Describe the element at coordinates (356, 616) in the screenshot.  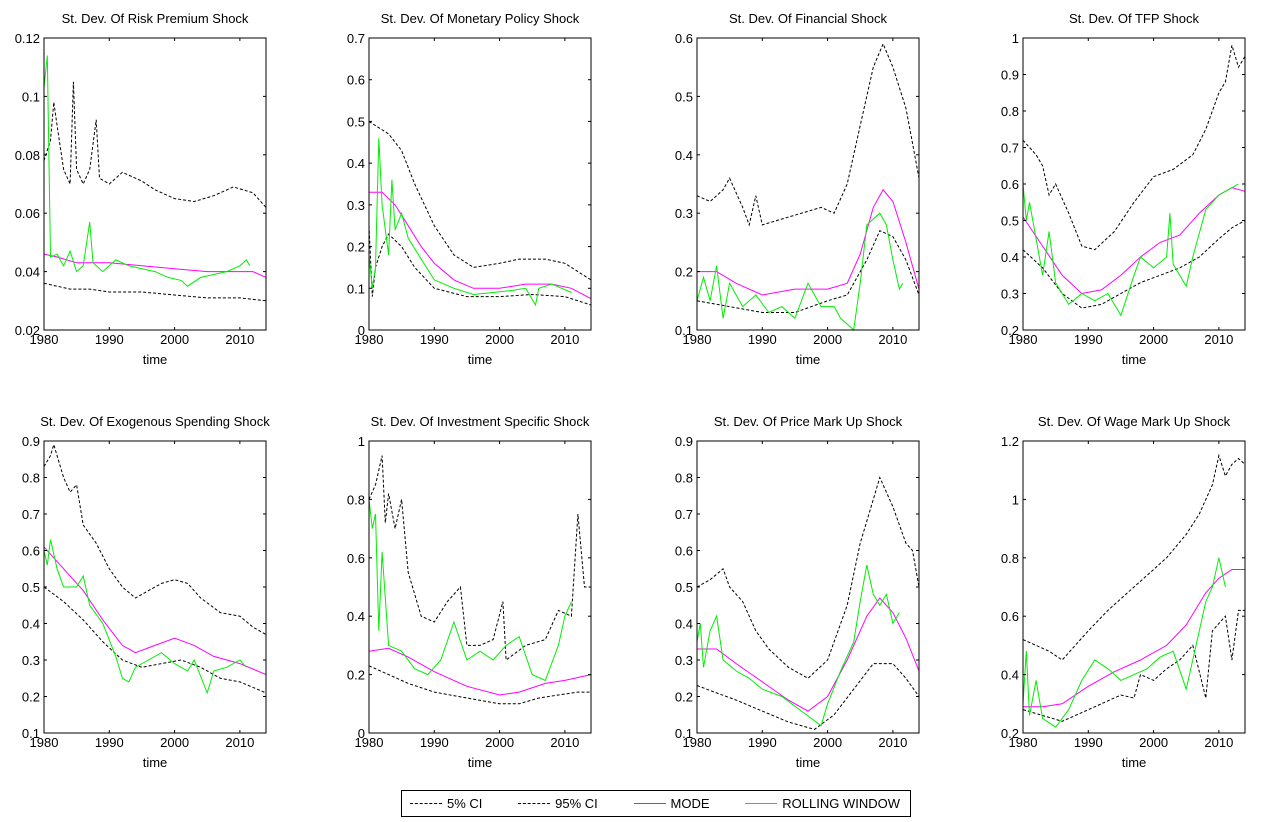
I see `panel-6-y-tick-label: 0.4` at that location.